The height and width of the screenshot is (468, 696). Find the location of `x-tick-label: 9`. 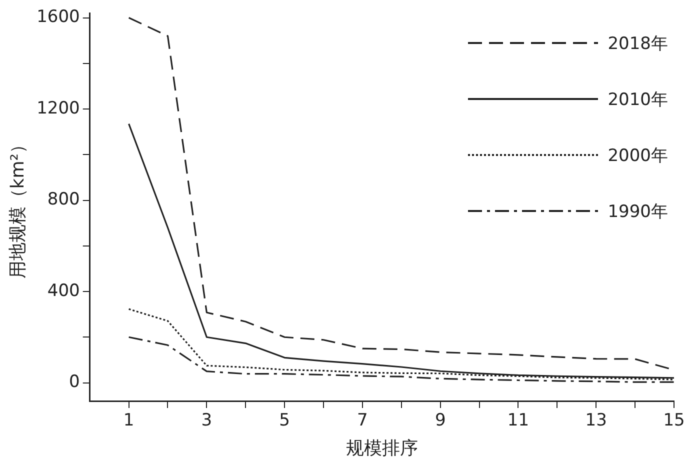

x-tick-label: 9 is located at coordinates (440, 420).